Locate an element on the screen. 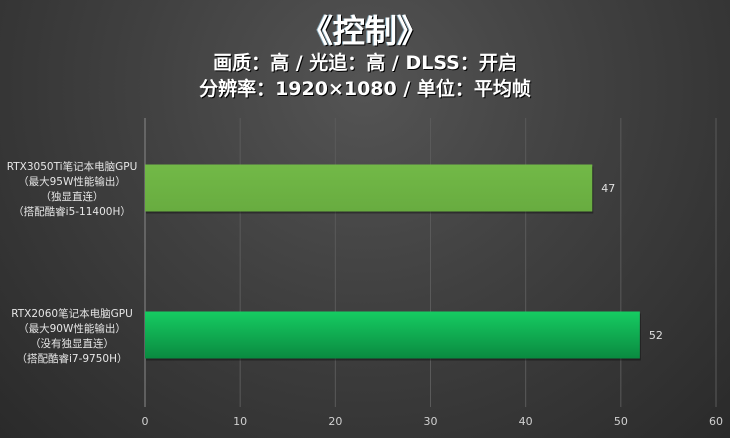  x-tick-label: 60 is located at coordinates (716, 421).